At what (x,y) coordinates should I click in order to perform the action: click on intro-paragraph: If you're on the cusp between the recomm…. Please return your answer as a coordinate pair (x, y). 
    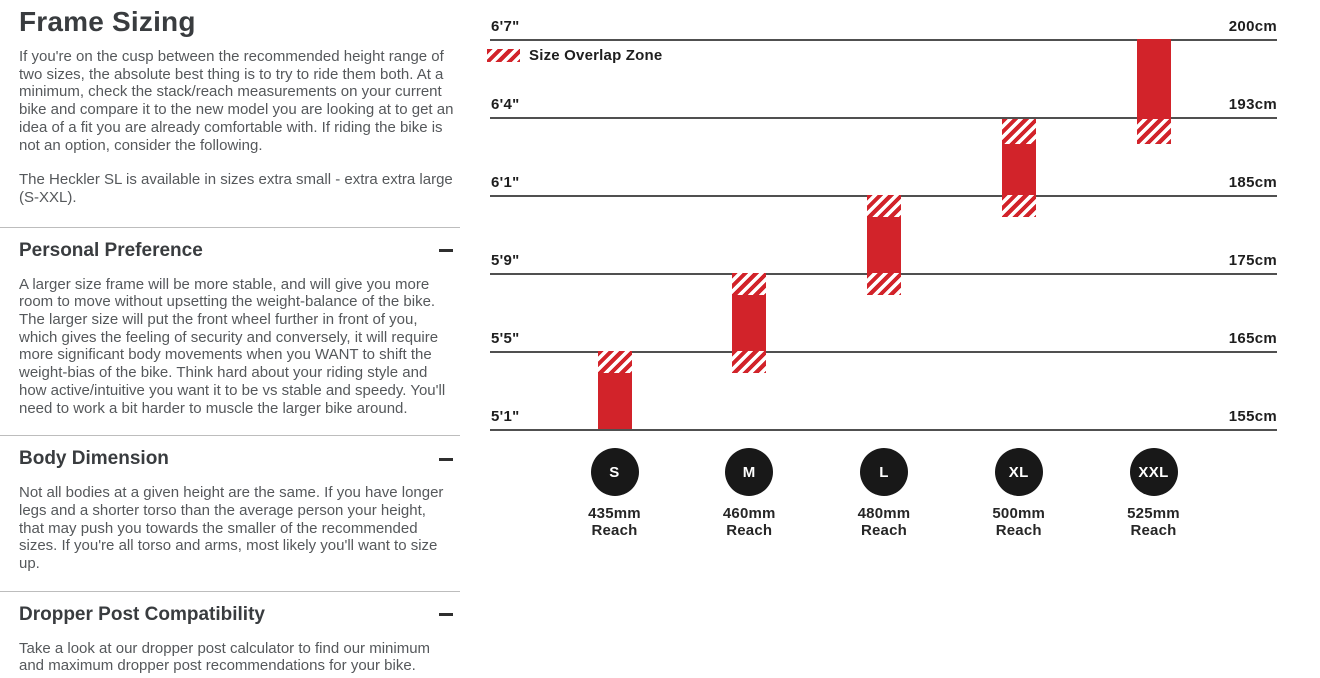
    Looking at the image, I should click on (236, 101).